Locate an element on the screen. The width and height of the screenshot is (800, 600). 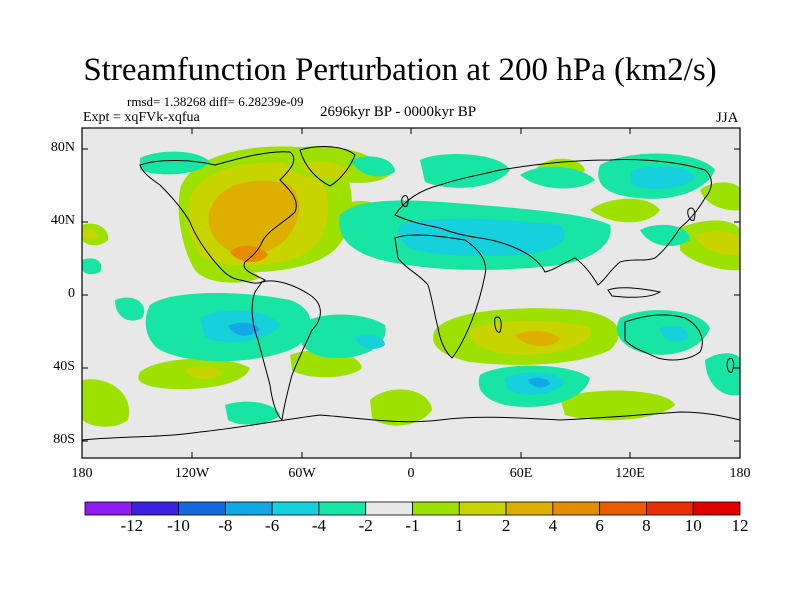
colorbar-label: -10 is located at coordinates (178, 525).